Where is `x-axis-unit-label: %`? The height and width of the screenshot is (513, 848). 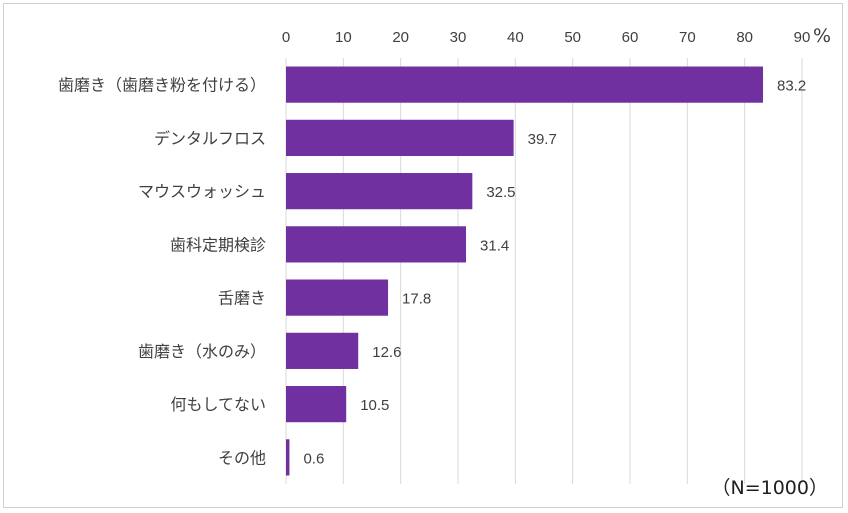 x-axis-unit-label: % is located at coordinates (822, 36).